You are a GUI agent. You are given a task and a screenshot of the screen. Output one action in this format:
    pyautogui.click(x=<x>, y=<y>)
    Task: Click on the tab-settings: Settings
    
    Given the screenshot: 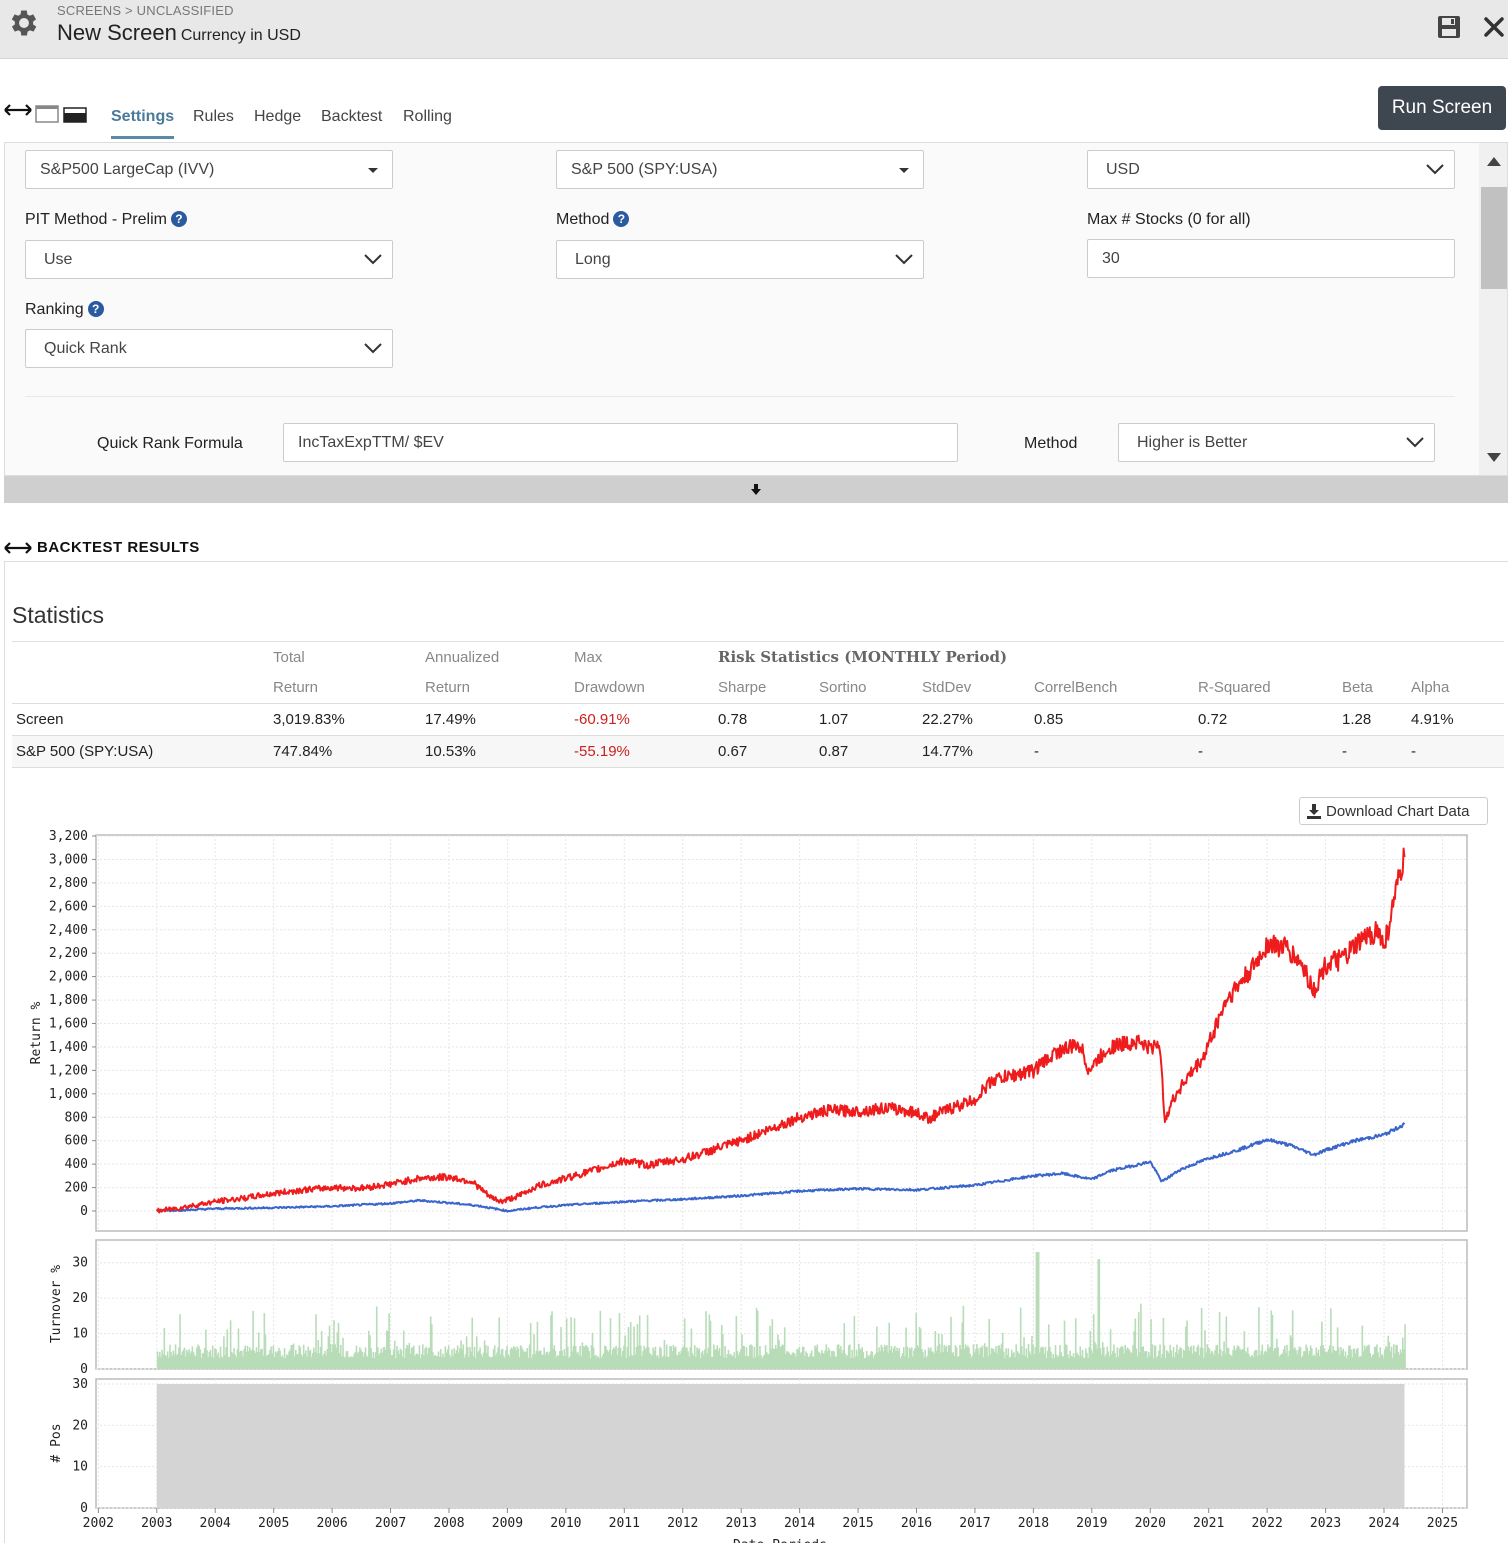 What is the action you would take?
    pyautogui.click(x=143, y=123)
    